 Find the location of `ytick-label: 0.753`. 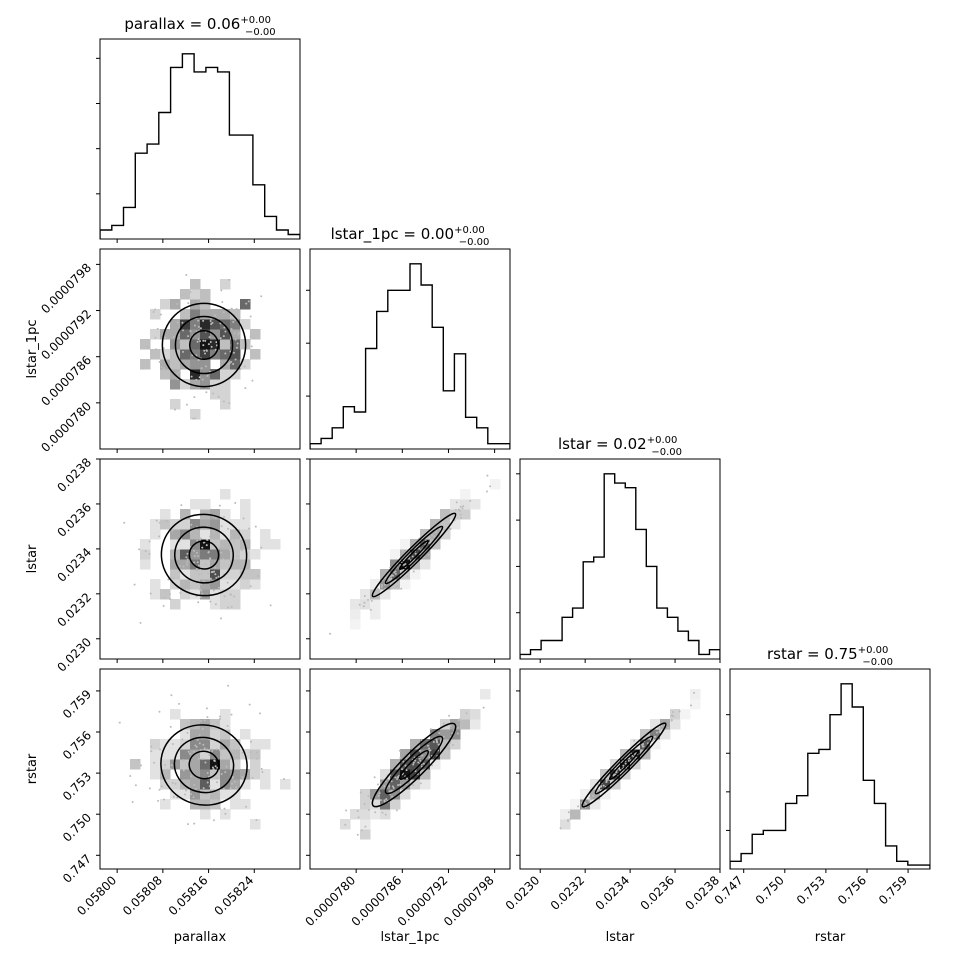

ytick-label: 0.753 is located at coordinates (77, 786).